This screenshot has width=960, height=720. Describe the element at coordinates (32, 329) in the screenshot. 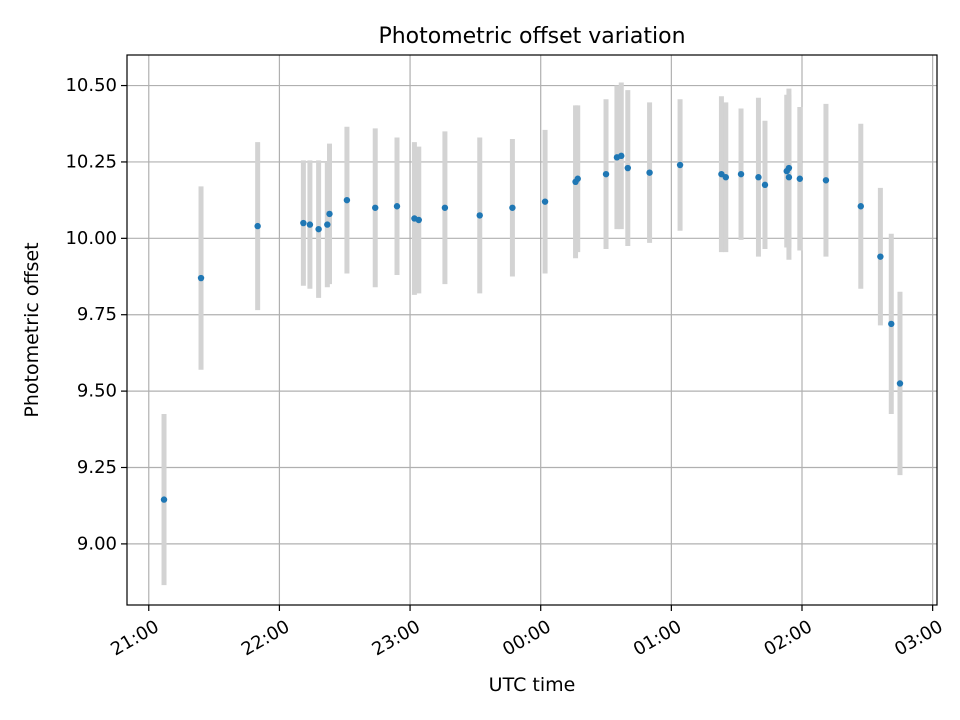

I see `y-axis-label: Photometric offset` at that location.